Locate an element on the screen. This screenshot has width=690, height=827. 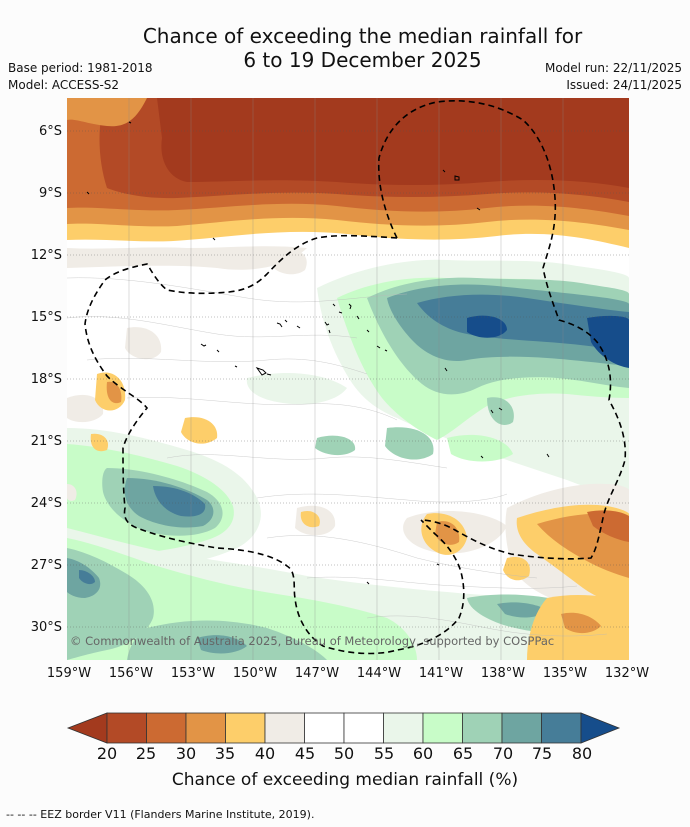
colorbar-title: Chance of exceeding median rainfall (%) is located at coordinates (345, 780).